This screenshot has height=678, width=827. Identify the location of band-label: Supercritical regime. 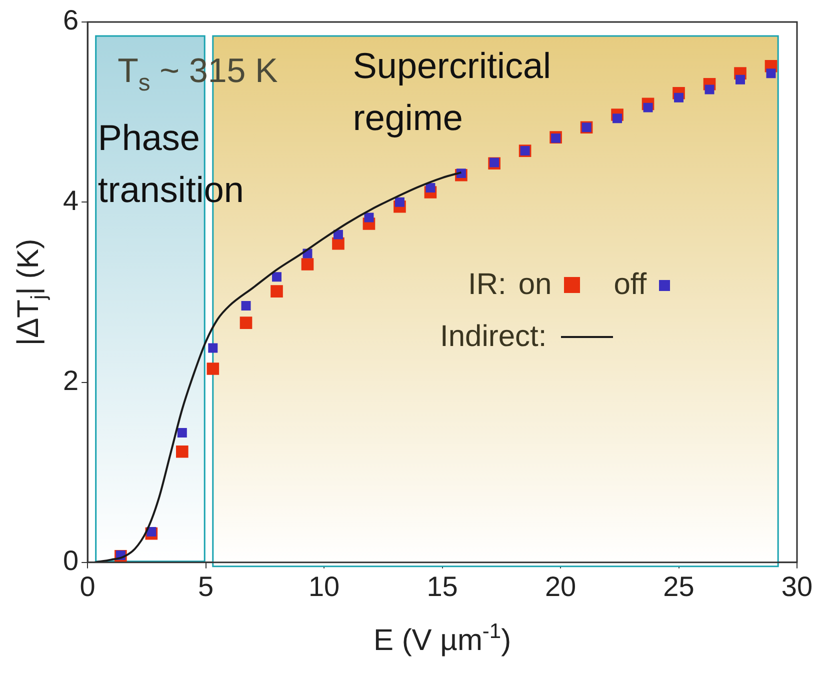
(451, 91).